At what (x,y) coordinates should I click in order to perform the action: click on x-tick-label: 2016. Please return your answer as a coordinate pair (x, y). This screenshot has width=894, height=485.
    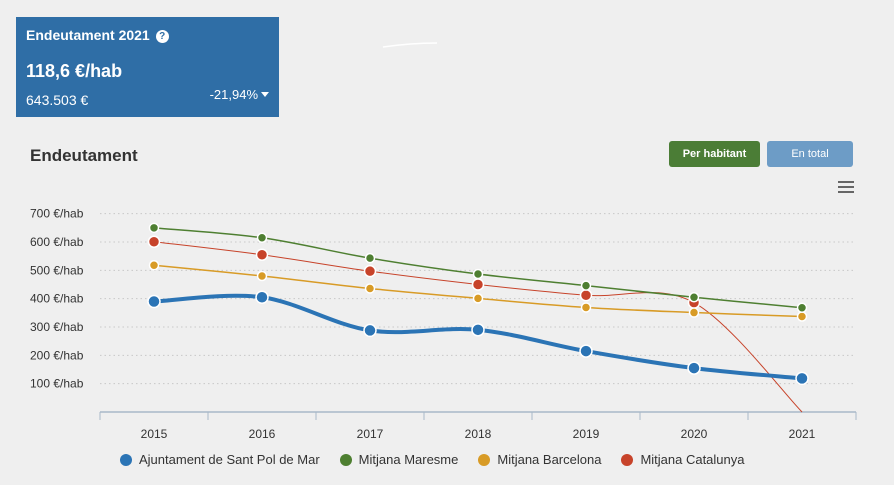
    Looking at the image, I should click on (262, 434).